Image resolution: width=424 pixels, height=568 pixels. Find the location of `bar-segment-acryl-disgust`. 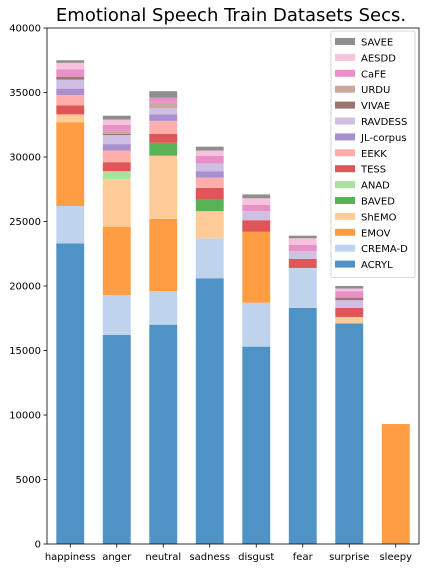

bar-segment-acryl-disgust is located at coordinates (256, 445).